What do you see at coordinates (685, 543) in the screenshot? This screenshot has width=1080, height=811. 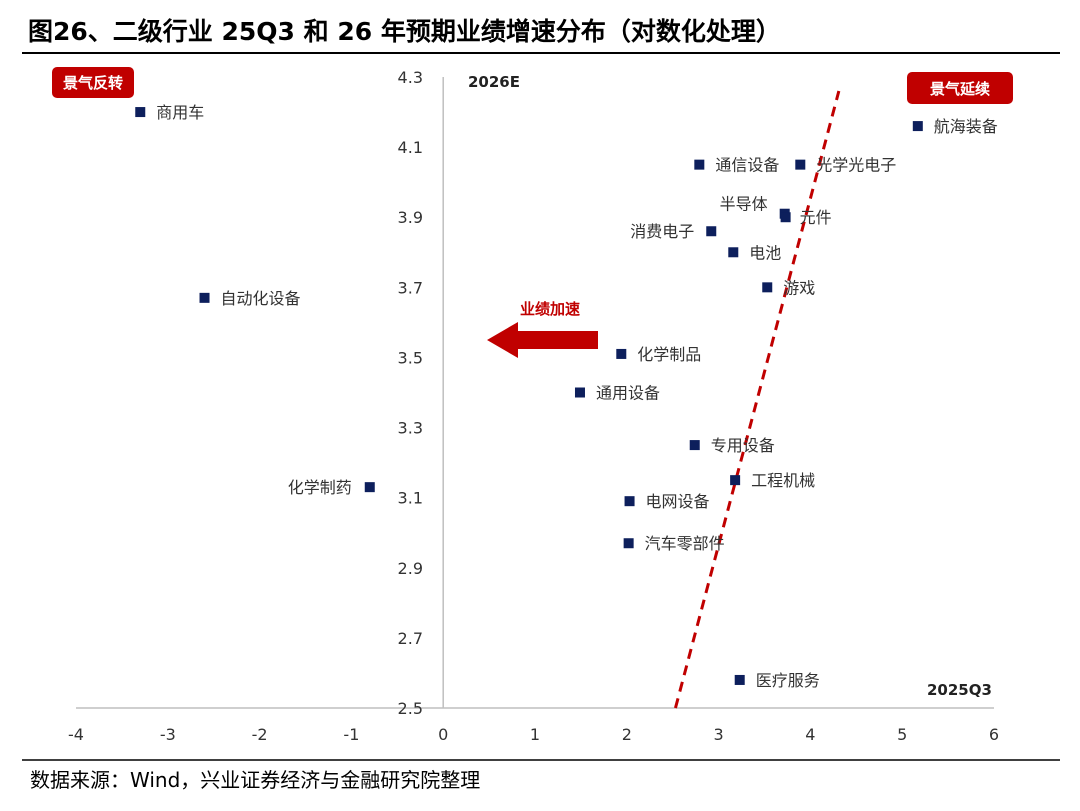 I see `data-point-label: 汽车零部件` at bounding box center [685, 543].